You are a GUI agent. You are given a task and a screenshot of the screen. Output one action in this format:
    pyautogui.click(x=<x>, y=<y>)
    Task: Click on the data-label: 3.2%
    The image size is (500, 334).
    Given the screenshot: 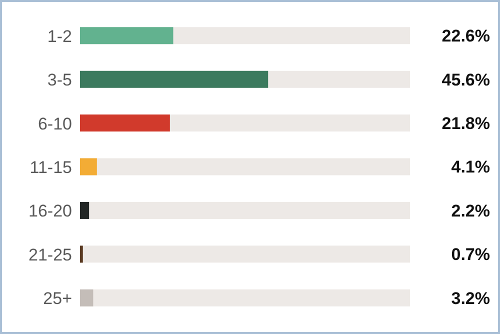 What is the action you would take?
    pyautogui.click(x=470, y=298)
    